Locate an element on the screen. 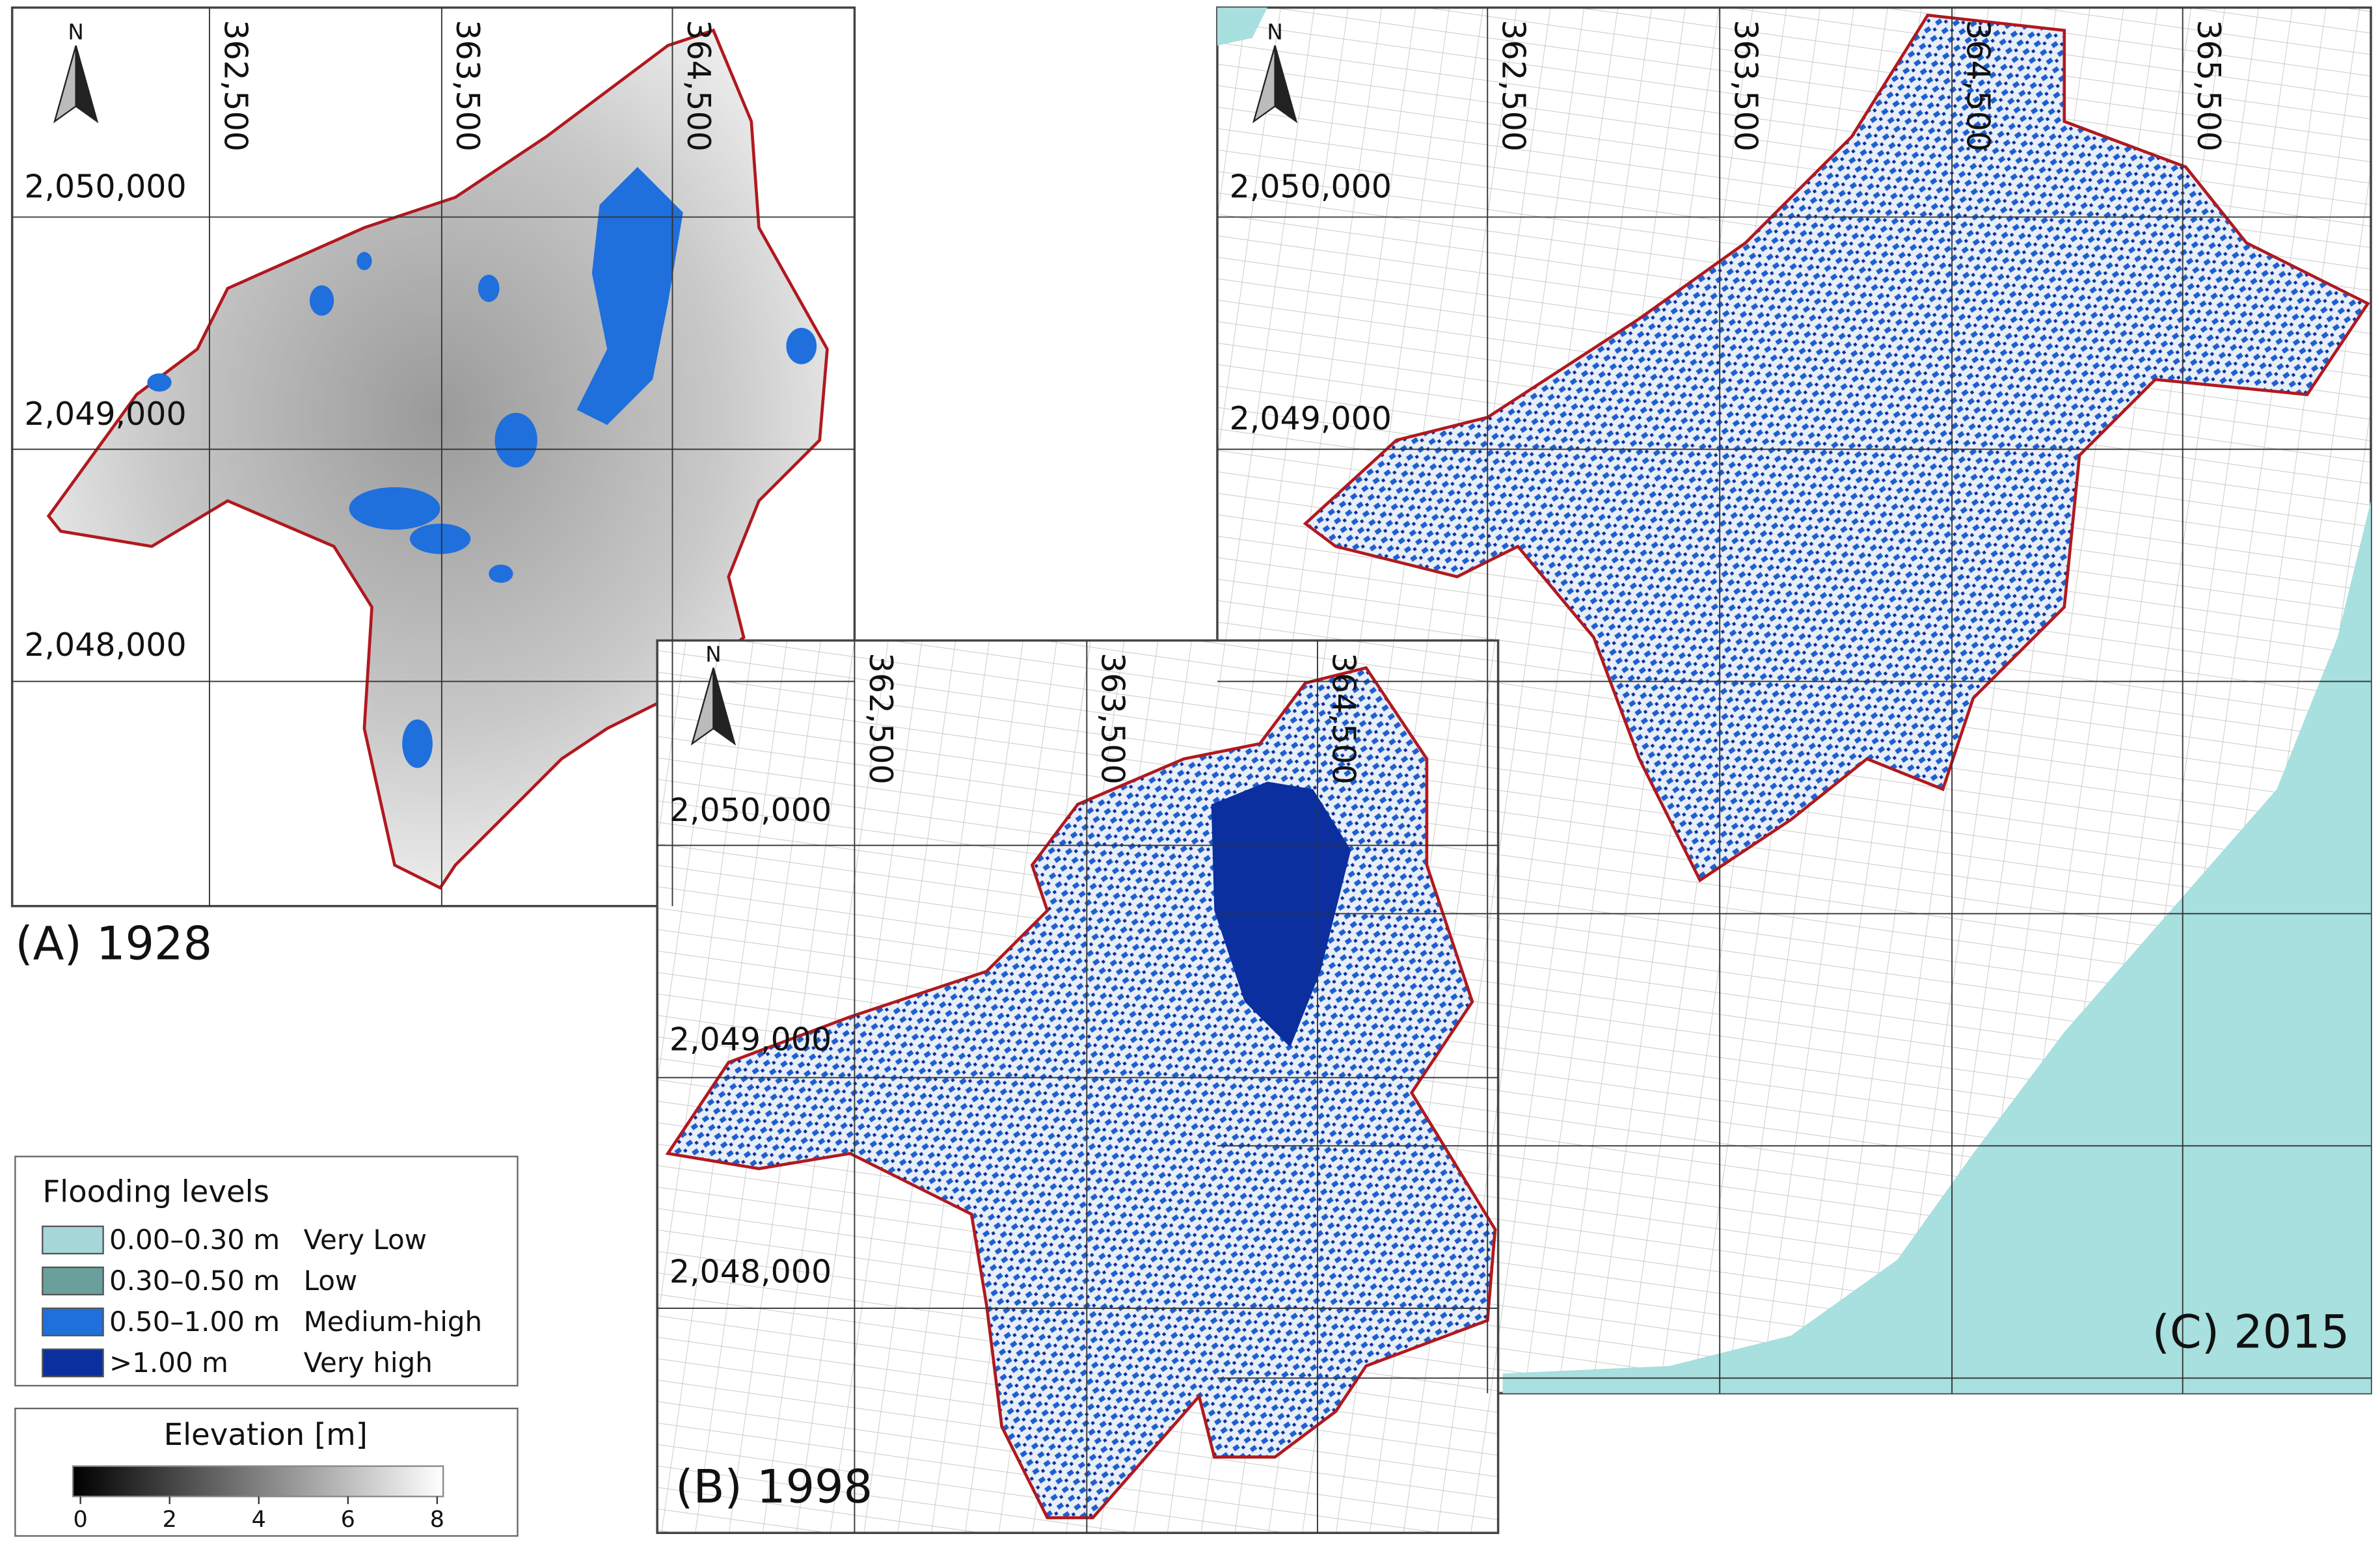 The image size is (2380, 1549). legend-range: 0.00–0.30 m is located at coordinates (195, 1240).